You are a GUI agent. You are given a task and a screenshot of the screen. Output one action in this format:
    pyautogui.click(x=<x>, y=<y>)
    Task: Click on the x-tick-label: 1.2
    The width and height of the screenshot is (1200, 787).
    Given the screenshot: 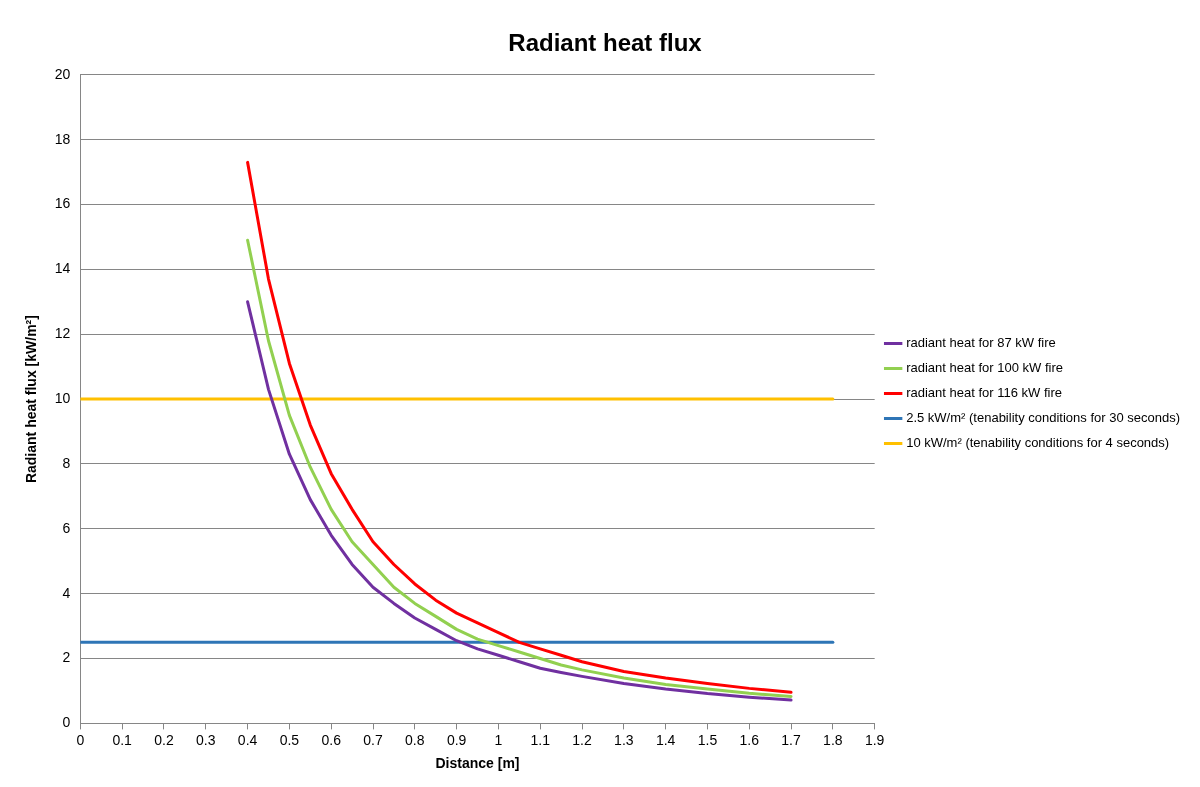 What is the action you would take?
    pyautogui.click(x=582, y=739)
    